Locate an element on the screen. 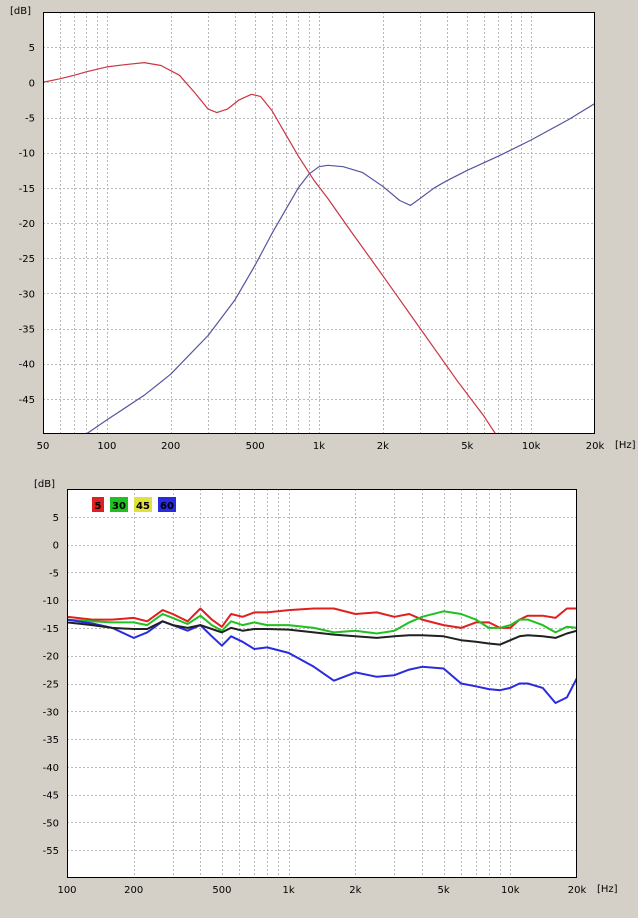  bottom-y-tick-label: -20 is located at coordinates (51, 657).